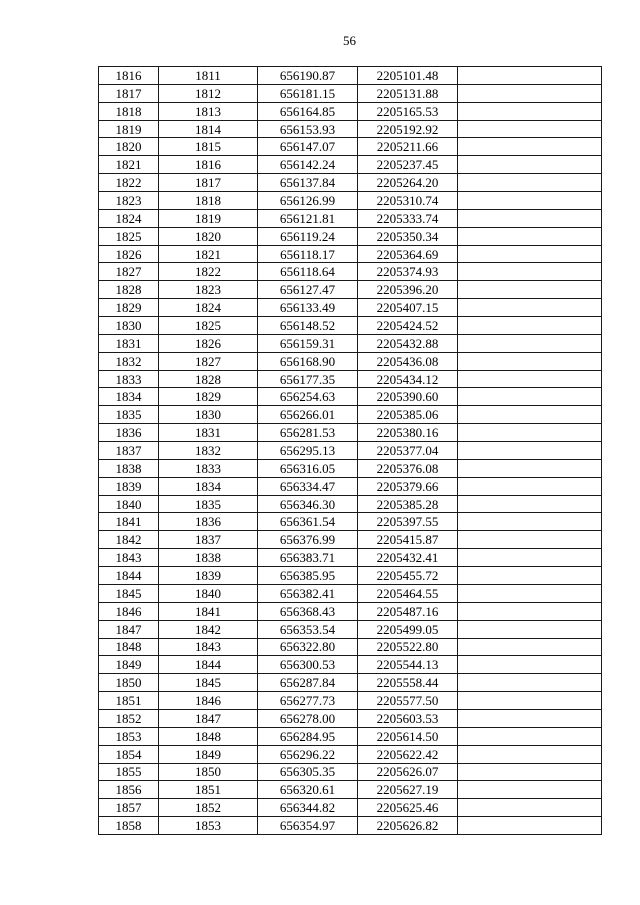 Image resolution: width=640 pixels, height=905 pixels. Describe the element at coordinates (208, 147) in the screenshot. I see `table-cell: 1815` at that location.